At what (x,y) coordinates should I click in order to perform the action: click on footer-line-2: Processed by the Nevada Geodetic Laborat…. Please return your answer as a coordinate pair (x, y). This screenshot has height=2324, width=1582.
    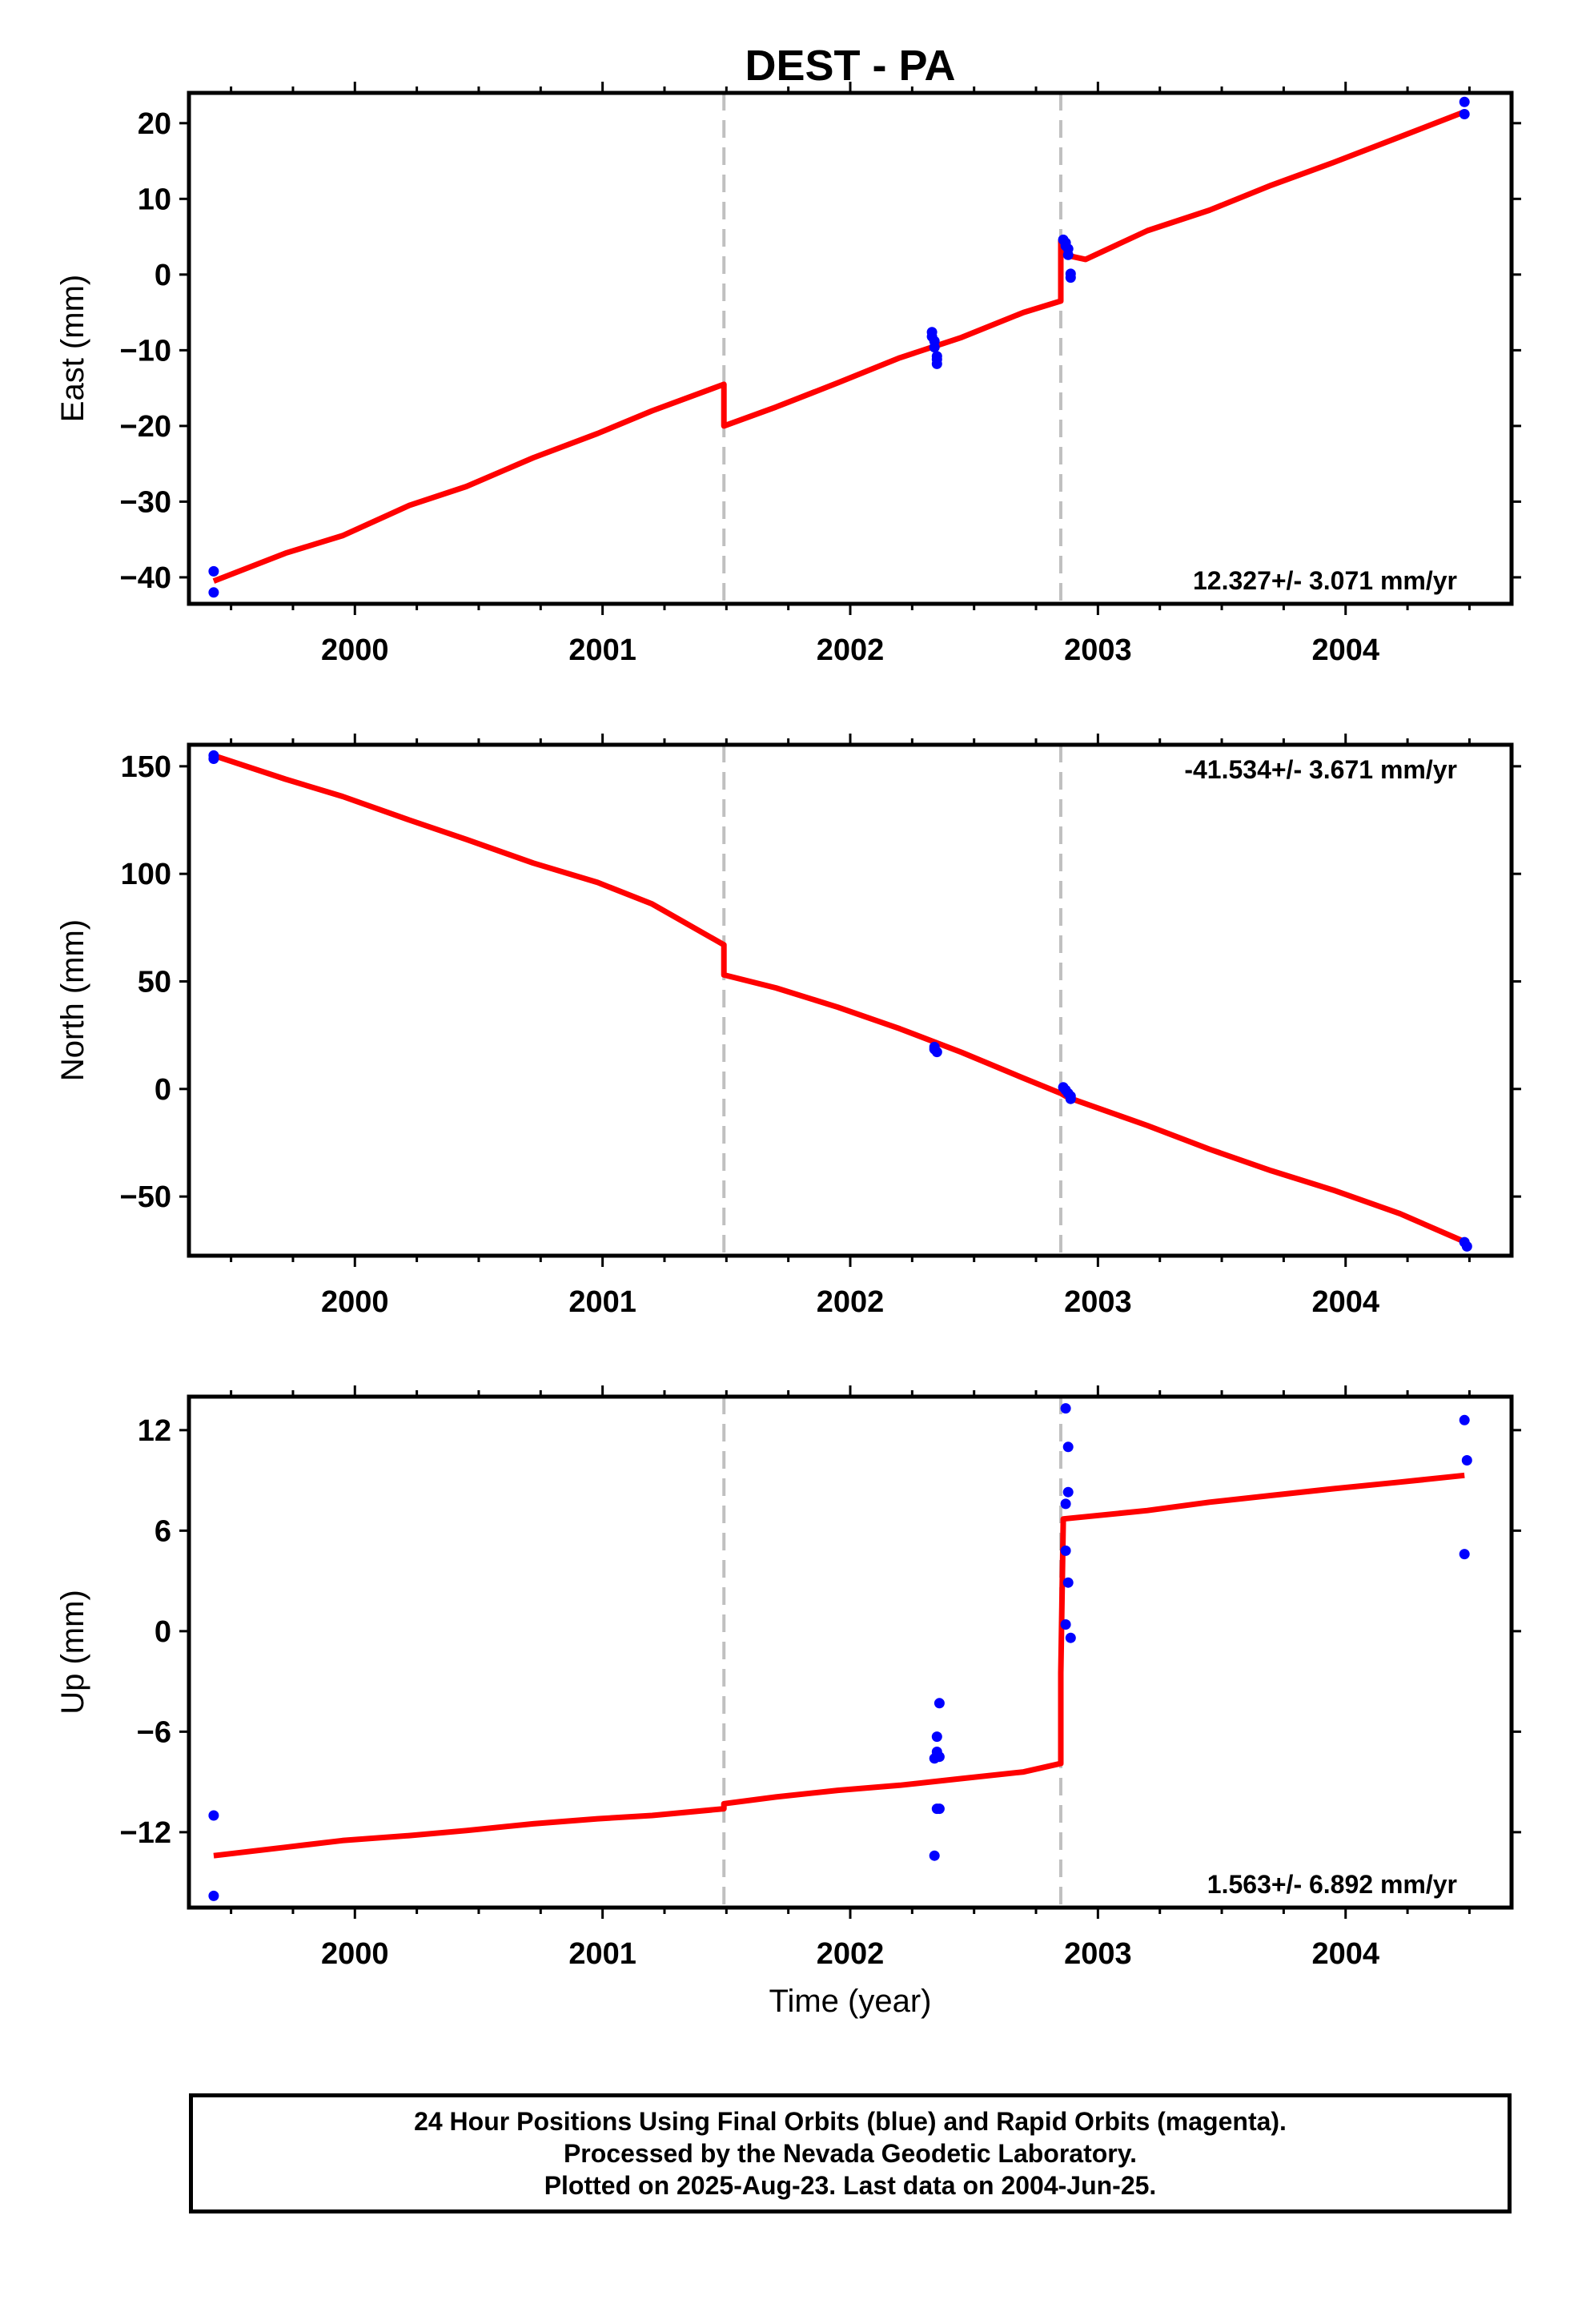
    Looking at the image, I should click on (850, 2153).